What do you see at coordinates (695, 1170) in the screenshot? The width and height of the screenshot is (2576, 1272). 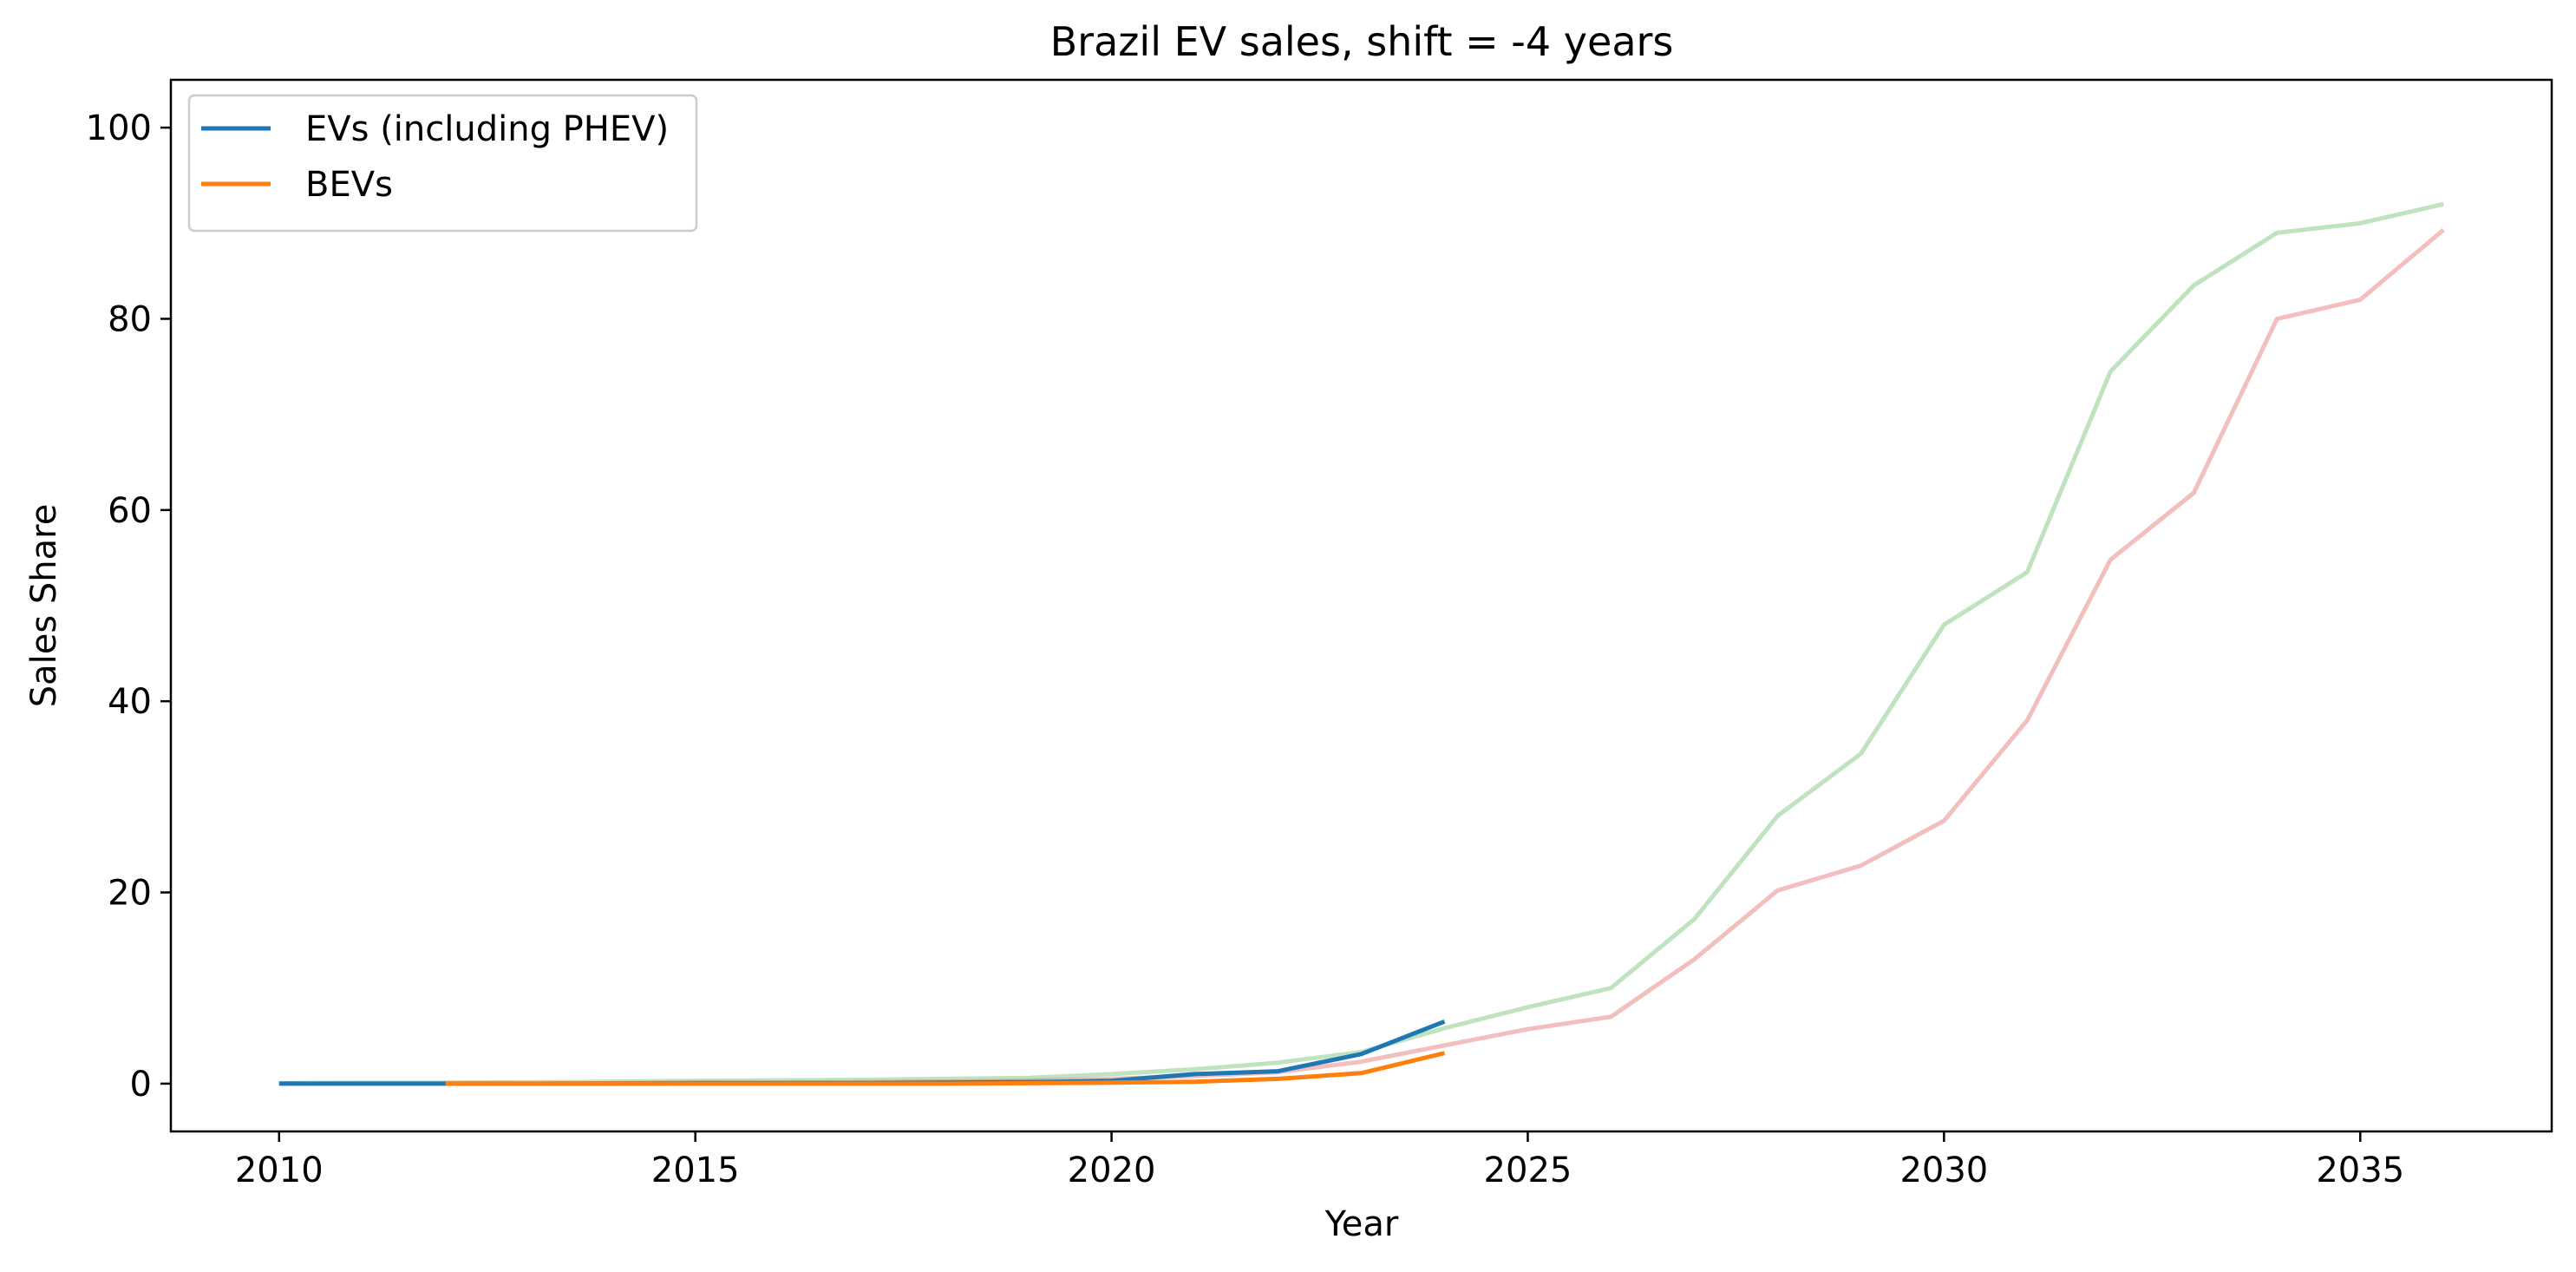 I see `x-tick-label: 2015` at bounding box center [695, 1170].